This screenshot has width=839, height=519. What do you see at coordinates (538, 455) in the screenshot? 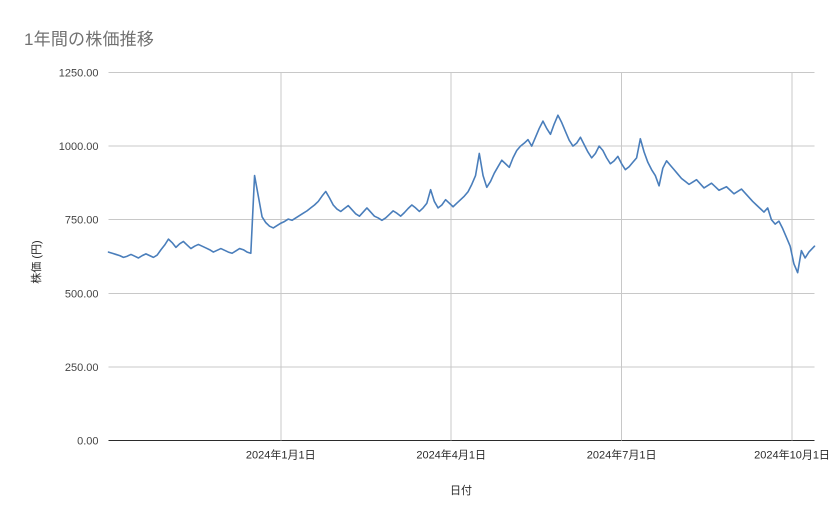
I see `x-axis-tick-labels: 2024年1月1日 2024年4月1日 2024年7月1日 2024年10月1日` at bounding box center [538, 455].